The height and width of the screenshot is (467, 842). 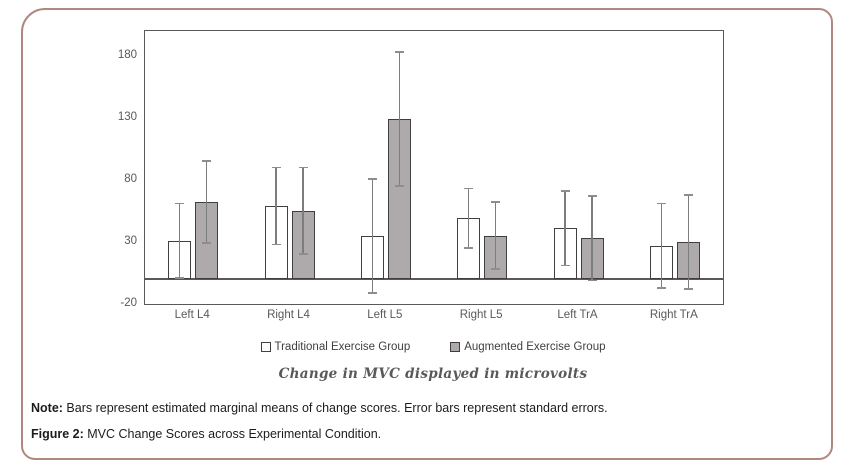 I want to click on x-category-label: Left L4, so click(x=192, y=315).